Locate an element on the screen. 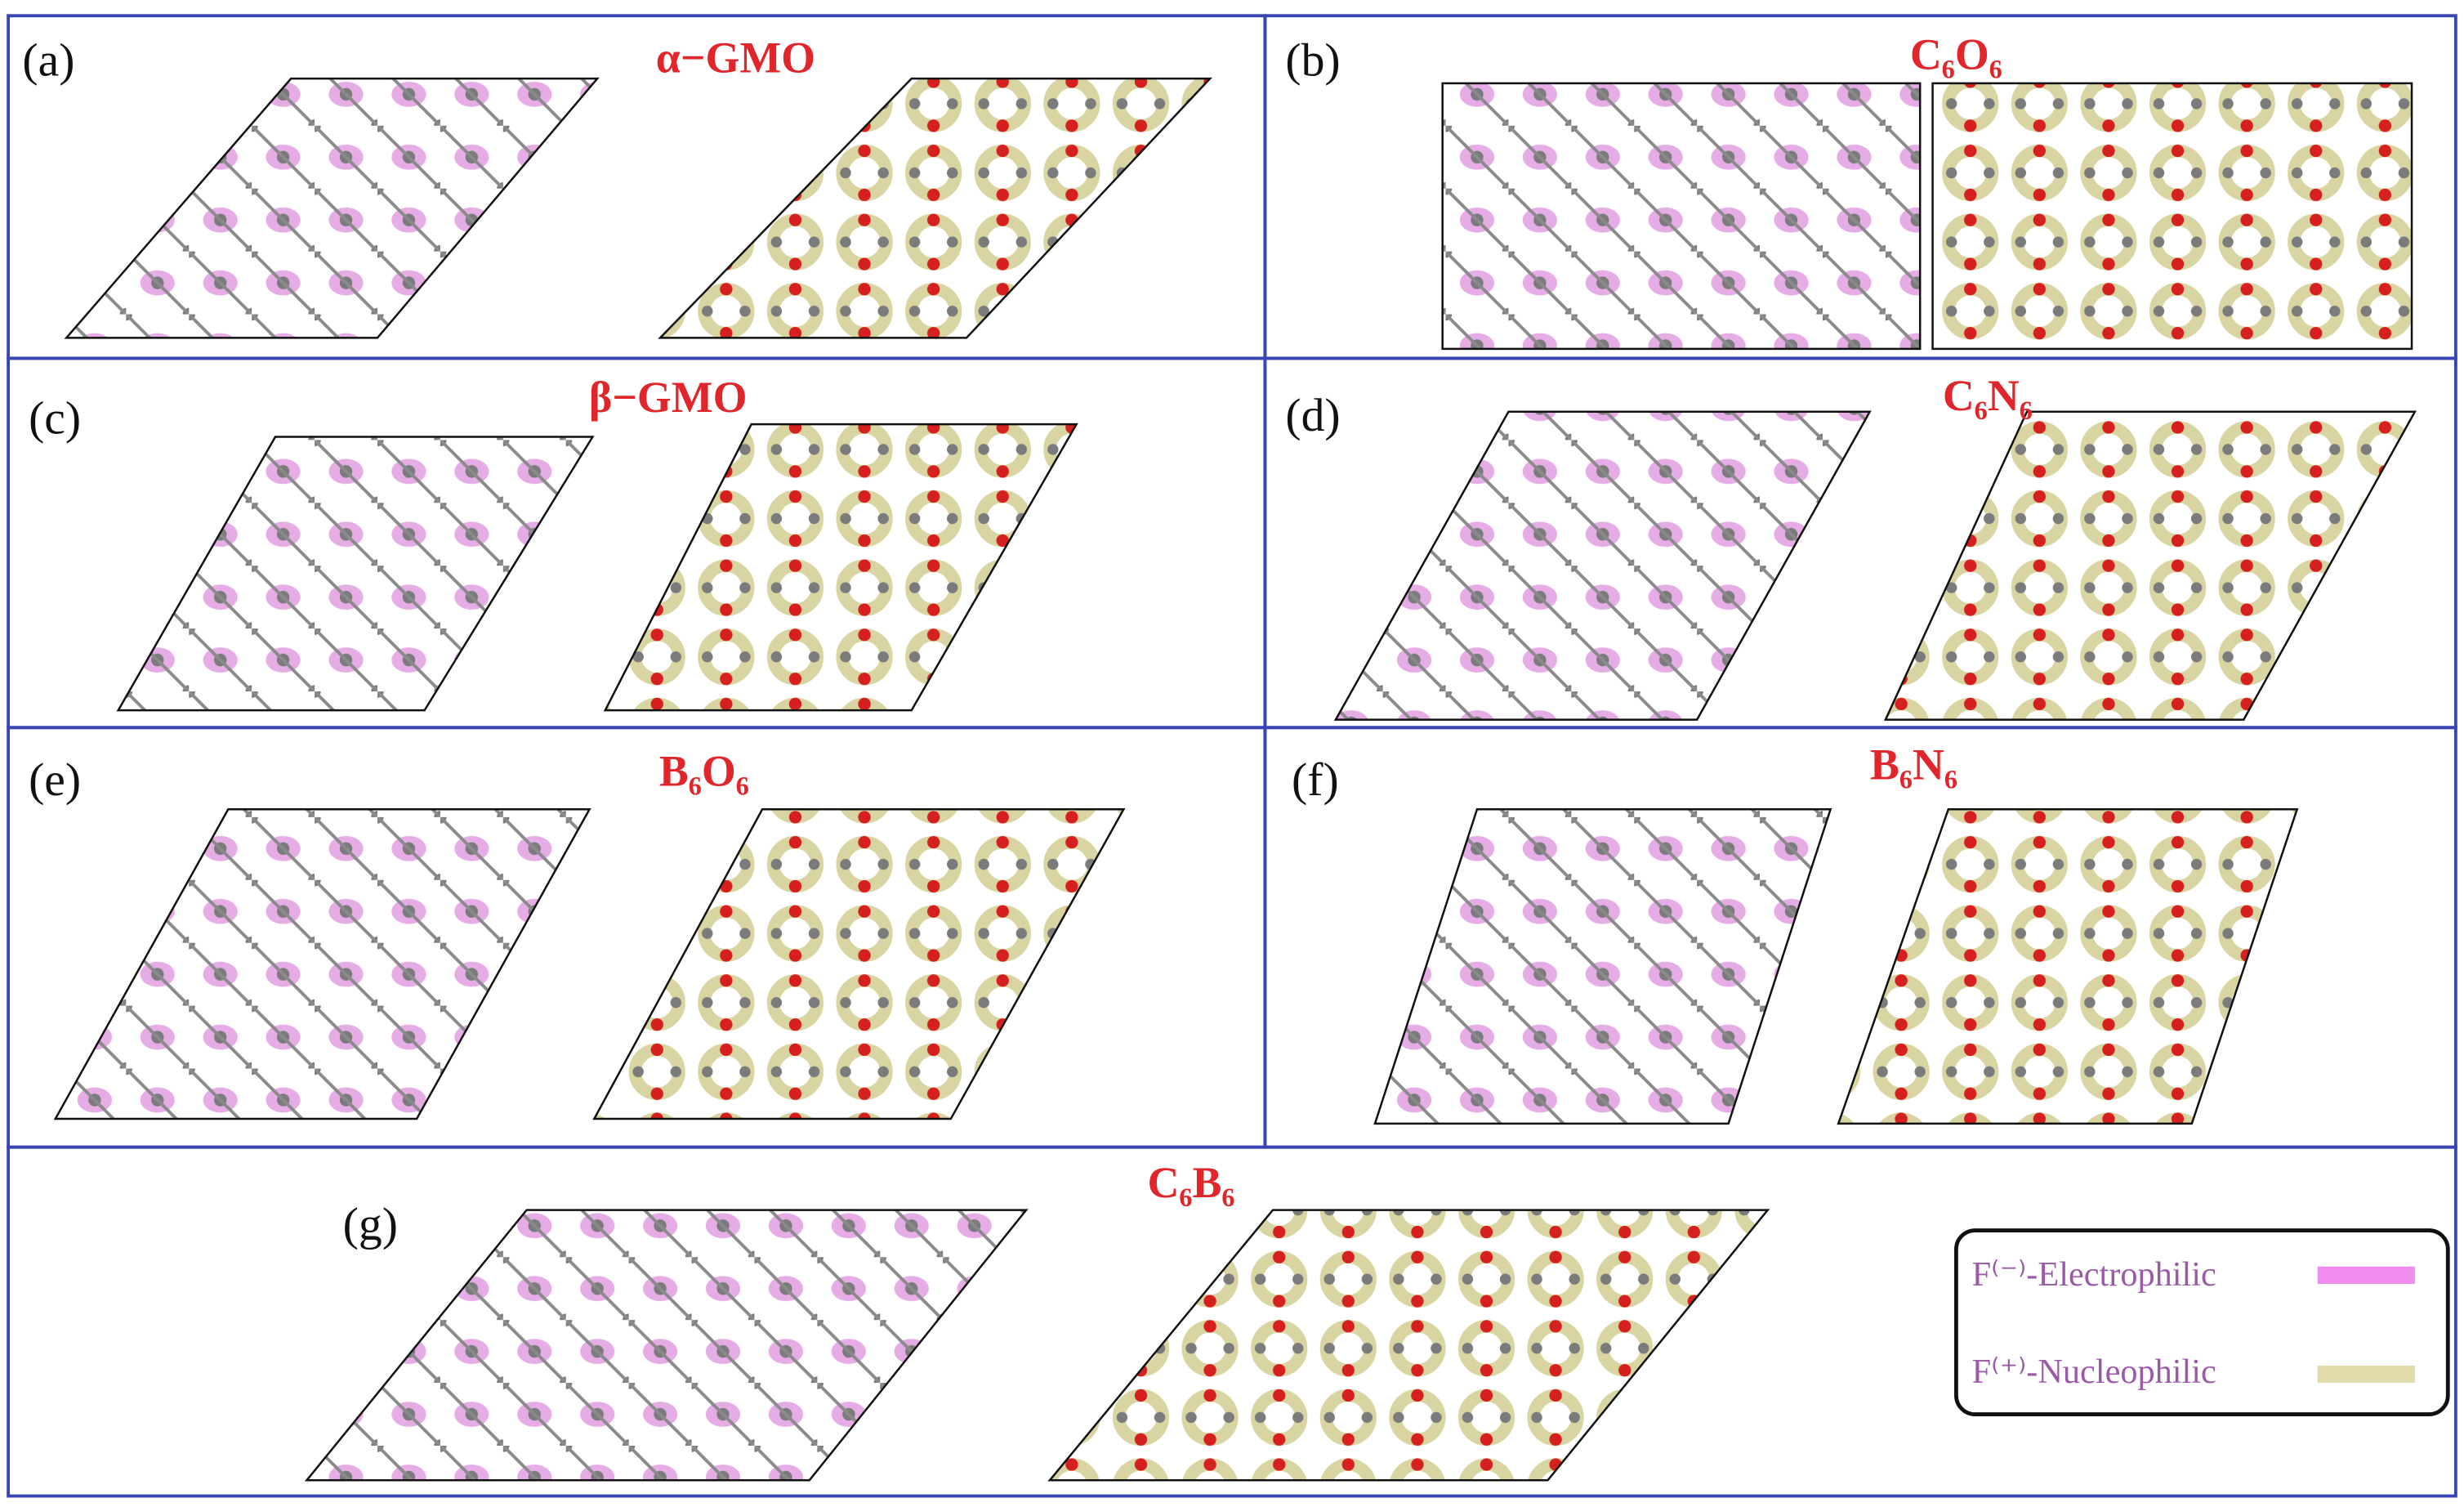 Image resolution: width=2464 pixels, height=1507 pixels. panel-label: (a) is located at coordinates (48, 60).